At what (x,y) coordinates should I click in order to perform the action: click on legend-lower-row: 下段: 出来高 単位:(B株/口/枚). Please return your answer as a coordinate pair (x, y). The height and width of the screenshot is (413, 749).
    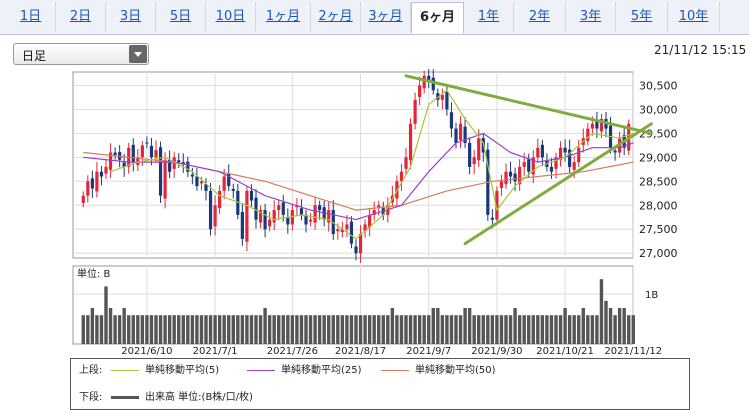
    Looking at the image, I should click on (166, 398).